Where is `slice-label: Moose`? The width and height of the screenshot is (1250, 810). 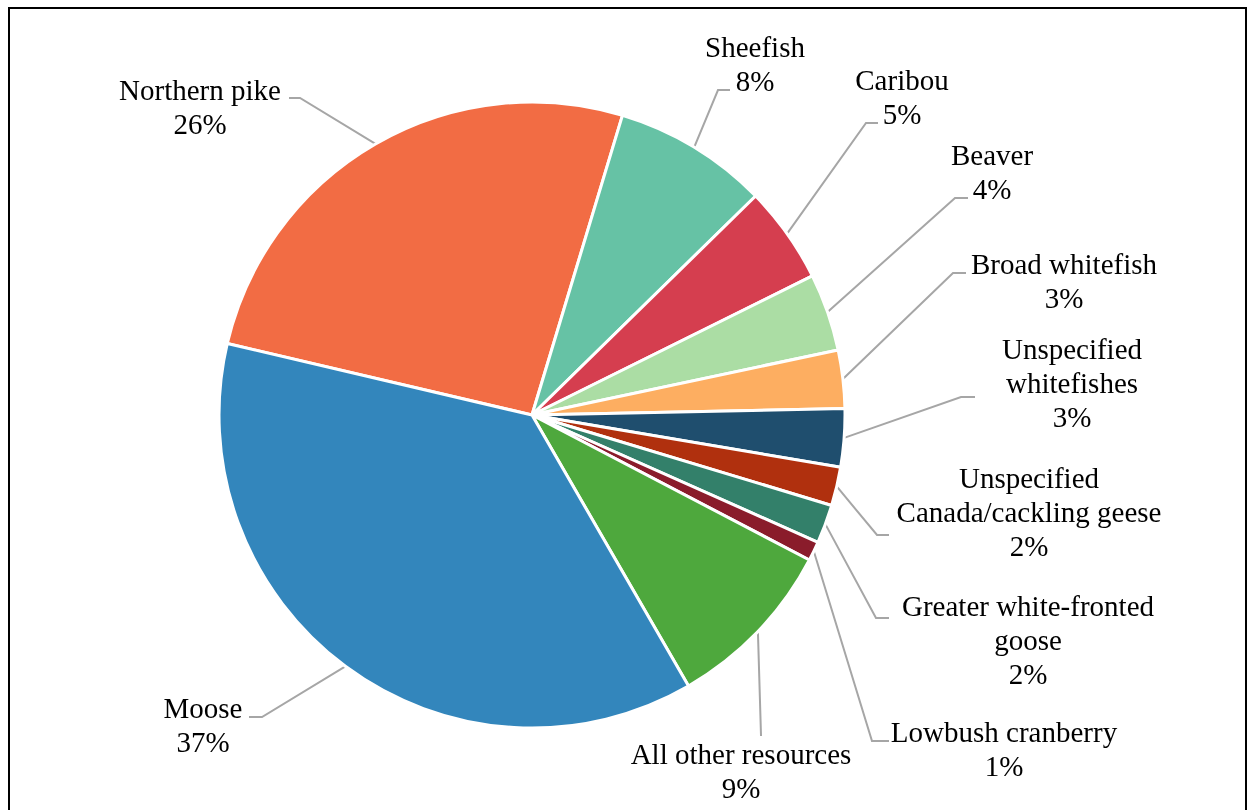 slice-label: Moose is located at coordinates (203, 708).